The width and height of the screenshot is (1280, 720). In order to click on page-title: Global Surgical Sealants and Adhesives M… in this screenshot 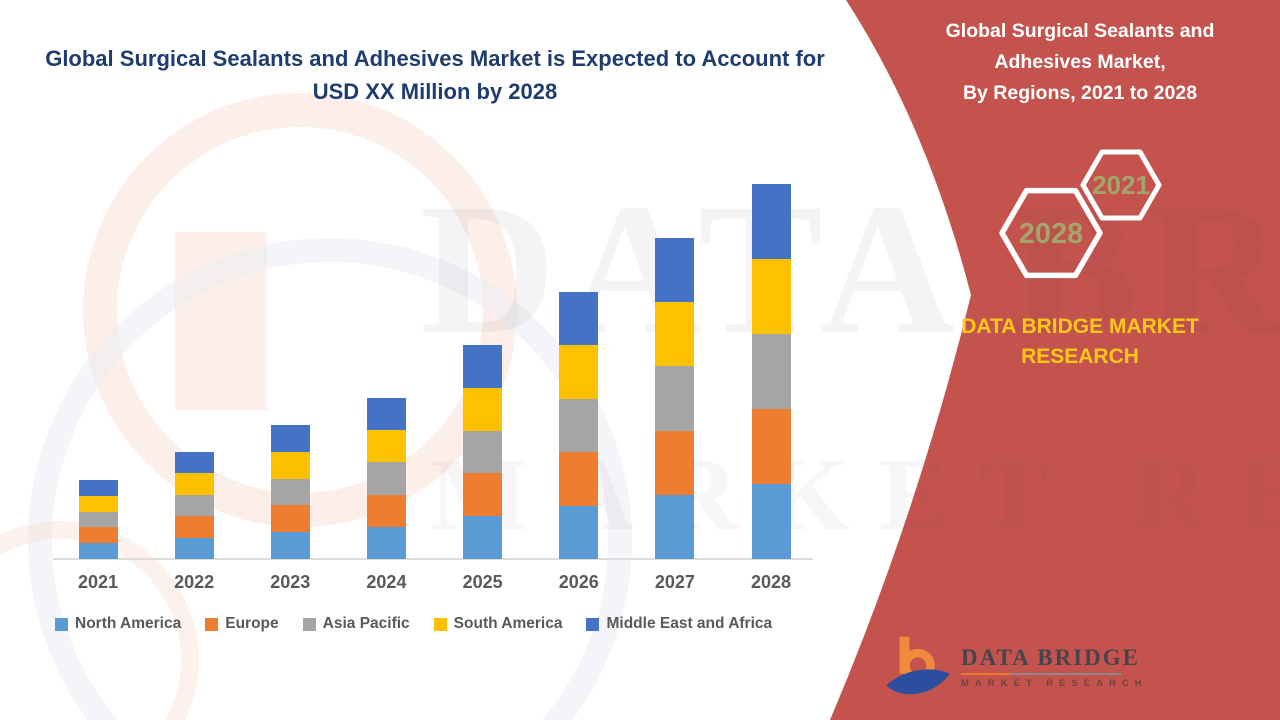, I will do `click(435, 75)`.